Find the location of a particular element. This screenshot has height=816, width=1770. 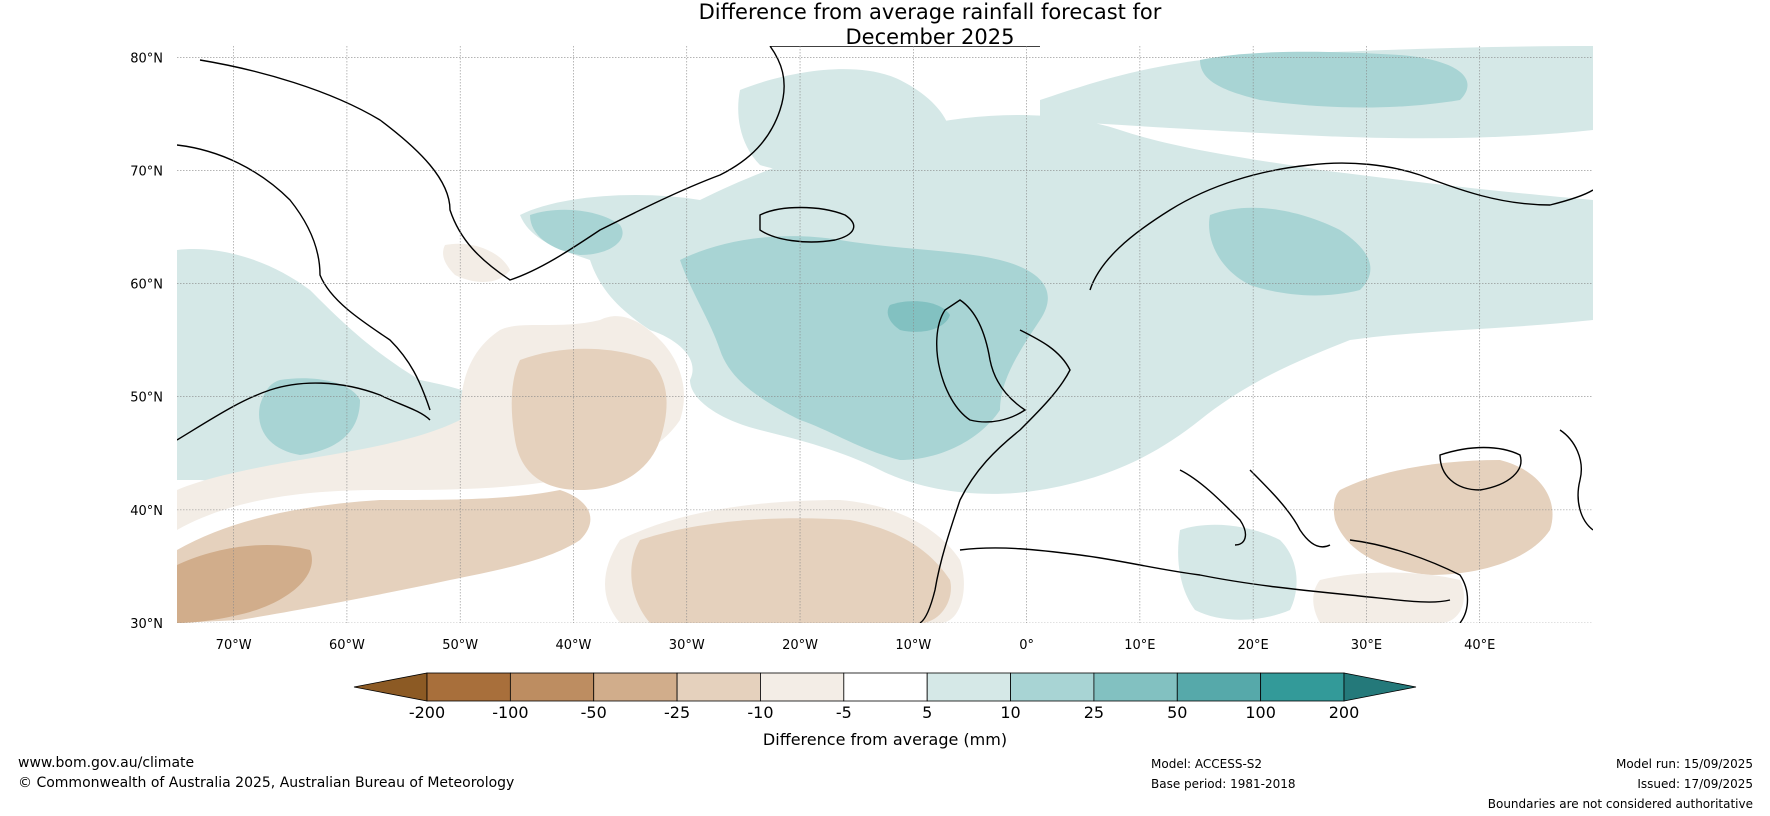

colorbar-tick-label: 100 is located at coordinates (1260, 712).